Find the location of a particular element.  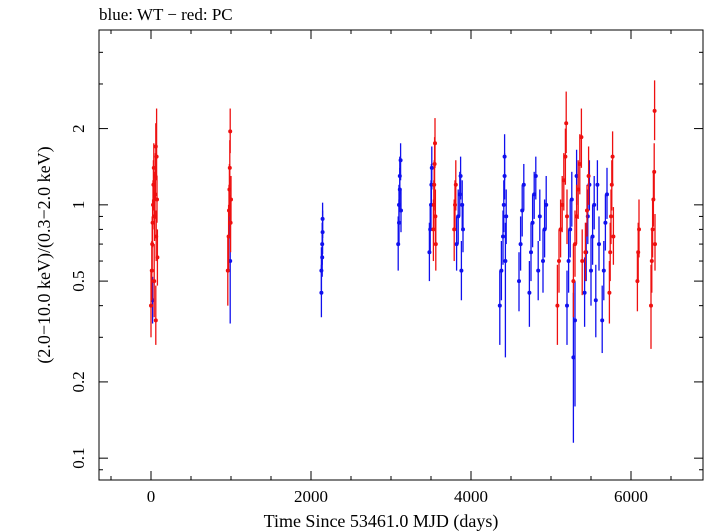

x-axis-label: Time Since 53461.0 MJD (days) is located at coordinates (381, 521).